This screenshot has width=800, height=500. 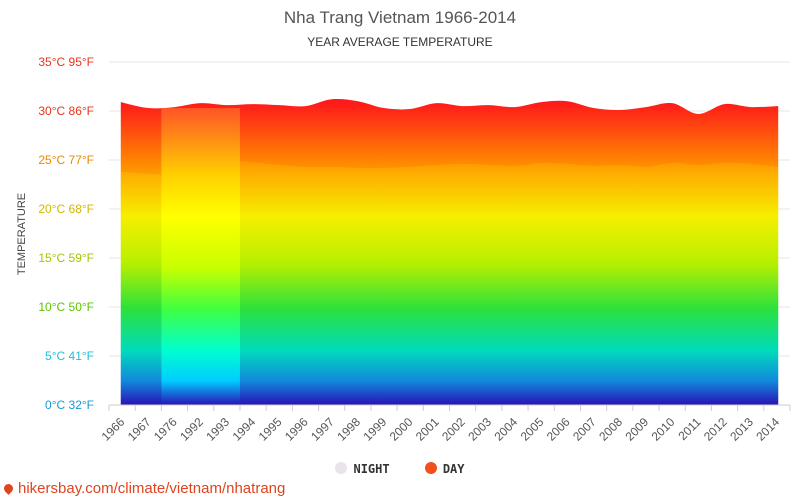 I want to click on point-day-2013, so click(x=751, y=107).